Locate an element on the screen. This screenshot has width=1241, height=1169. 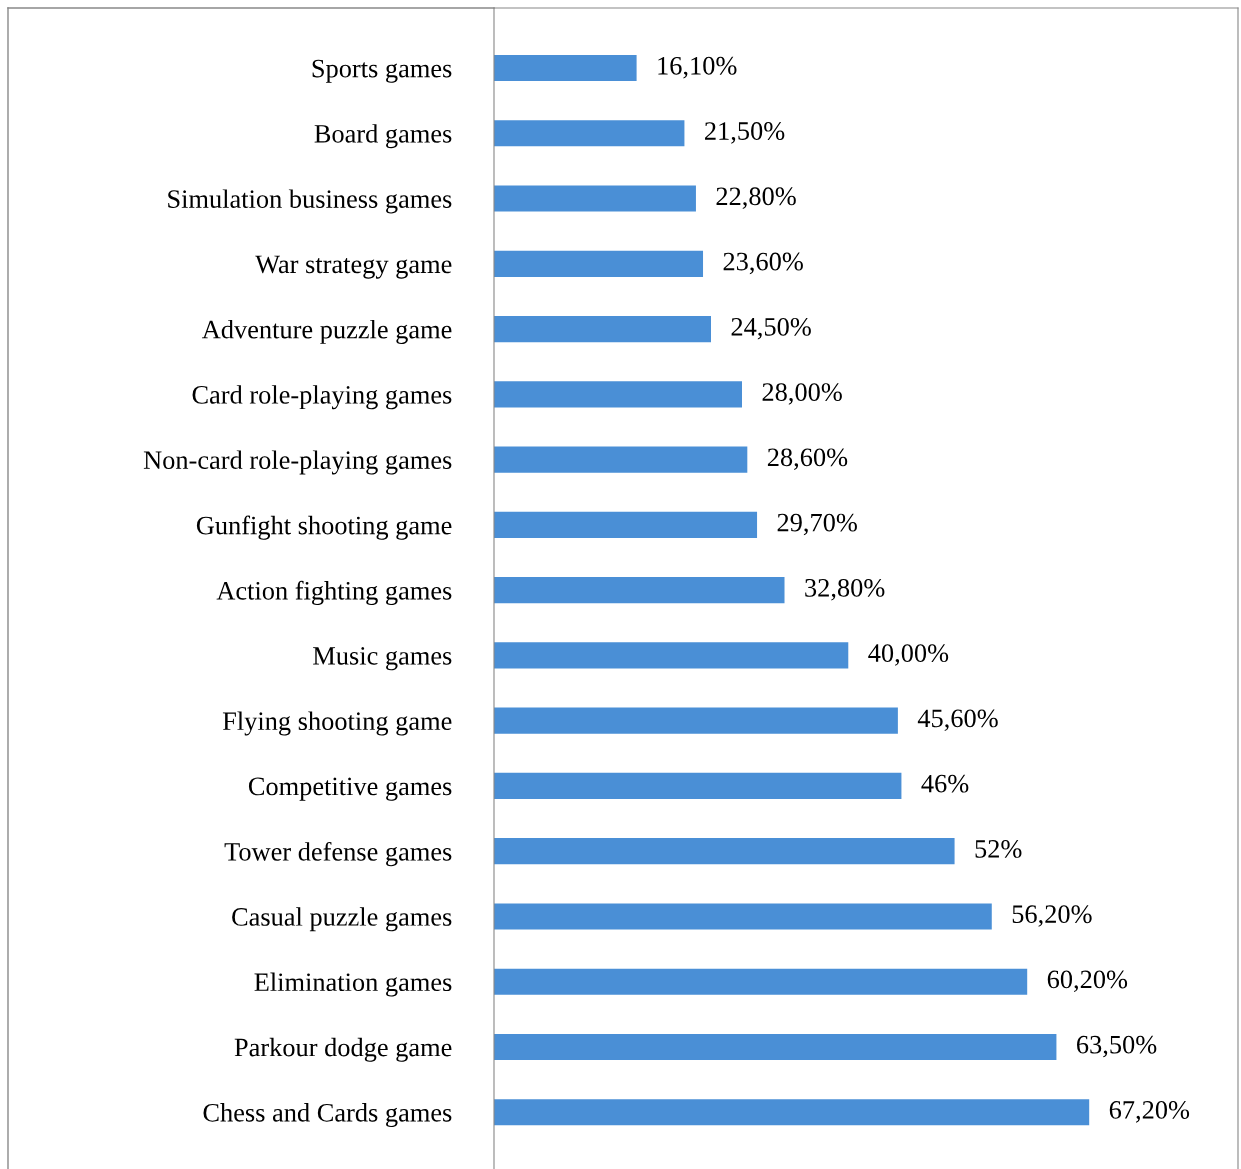
y-tick-label: Chess and Cards games is located at coordinates (327, 1115).